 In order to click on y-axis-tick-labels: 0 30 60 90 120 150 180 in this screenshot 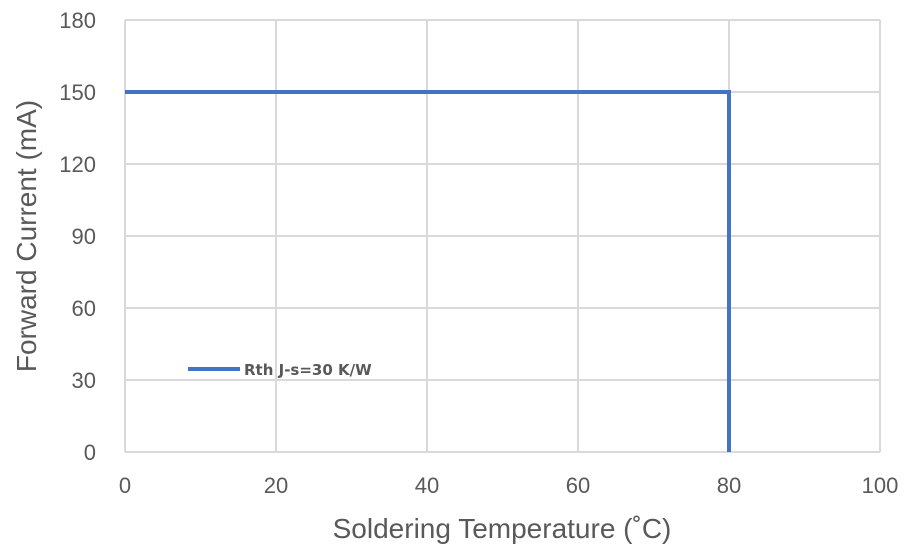, I will do `click(77, 236)`.